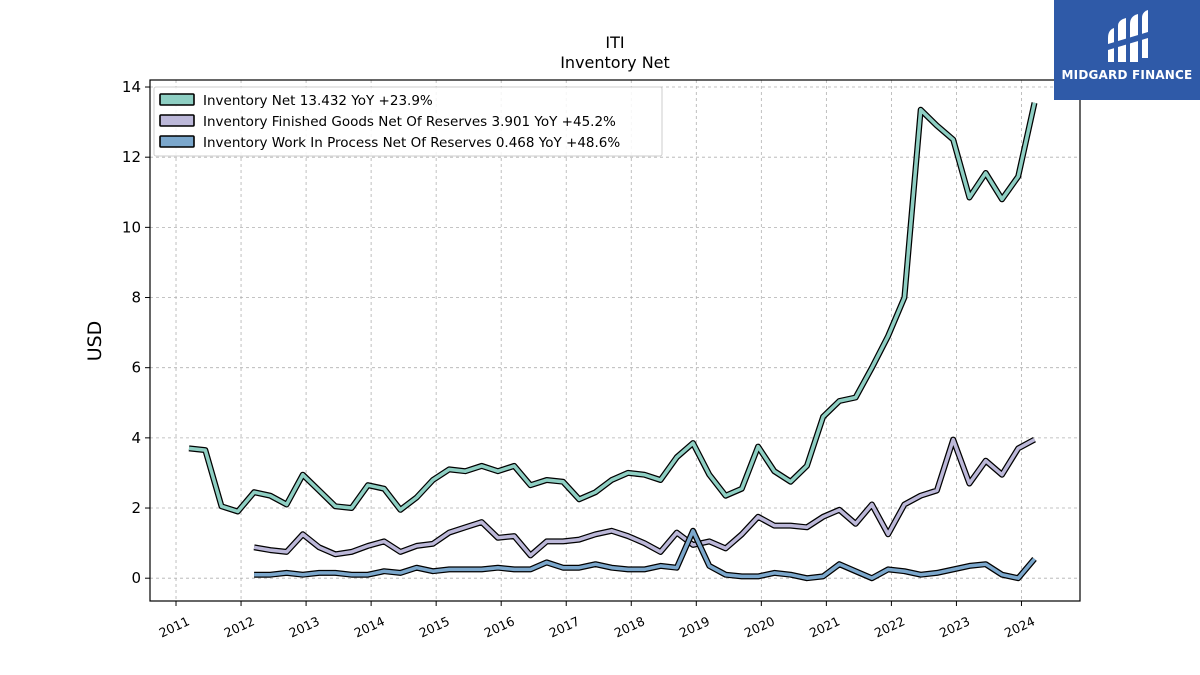 The height and width of the screenshot is (675, 1200). Describe the element at coordinates (177, 120) in the screenshot. I see `legend-swatch-finished-goods` at that location.